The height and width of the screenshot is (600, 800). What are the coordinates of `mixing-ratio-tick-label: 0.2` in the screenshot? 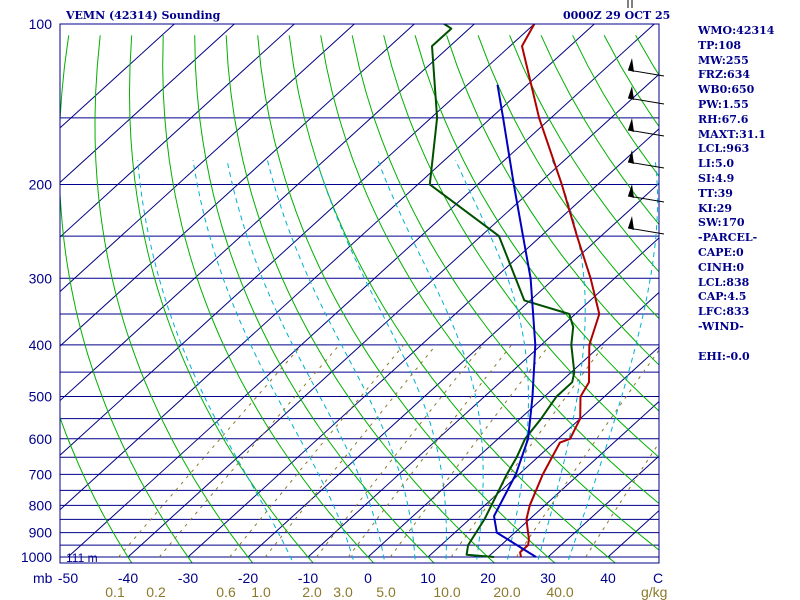 It's located at (156, 592).